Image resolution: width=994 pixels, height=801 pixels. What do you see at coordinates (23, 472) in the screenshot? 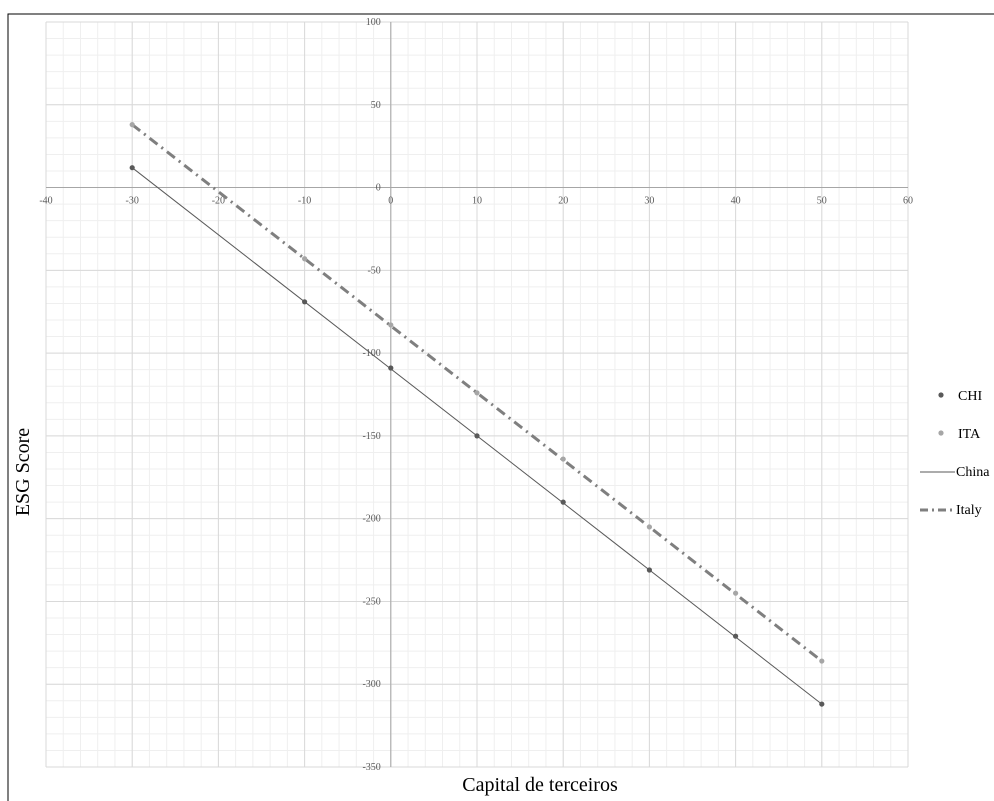
I see `y-axis-title: ESG Score` at bounding box center [23, 472].